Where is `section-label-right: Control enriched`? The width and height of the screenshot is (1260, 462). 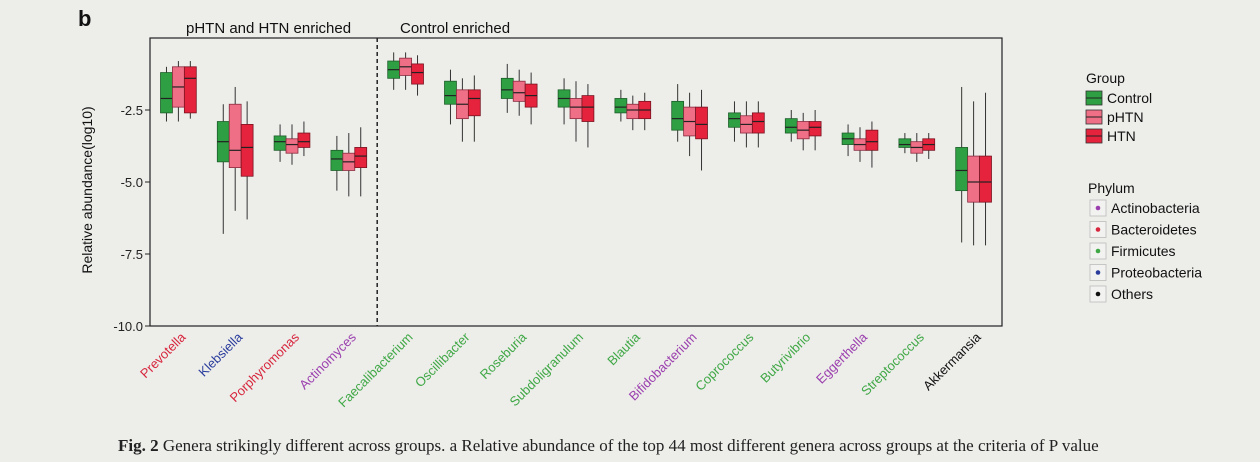
section-label-right: Control enriched is located at coordinates (455, 28).